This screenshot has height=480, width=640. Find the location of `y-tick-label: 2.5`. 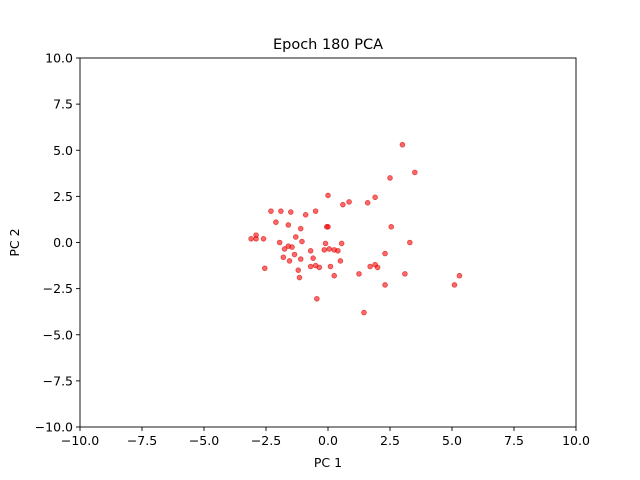

y-tick-label: 2.5 is located at coordinates (63, 196).